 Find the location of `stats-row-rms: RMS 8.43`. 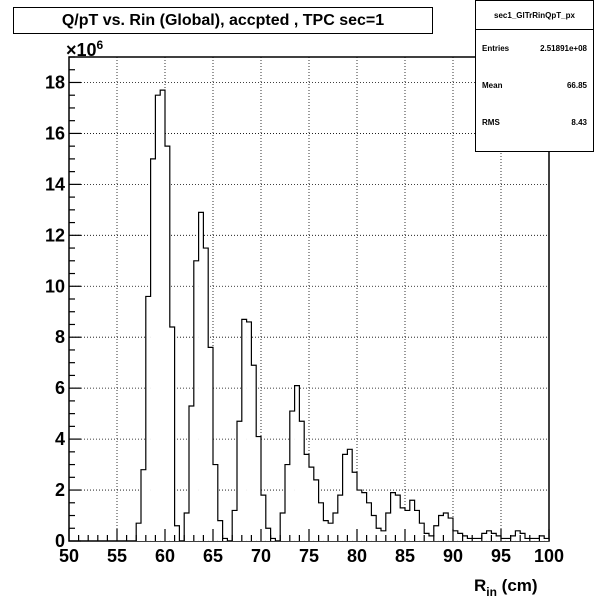

stats-row-rms: RMS 8.43 is located at coordinates (534, 122).